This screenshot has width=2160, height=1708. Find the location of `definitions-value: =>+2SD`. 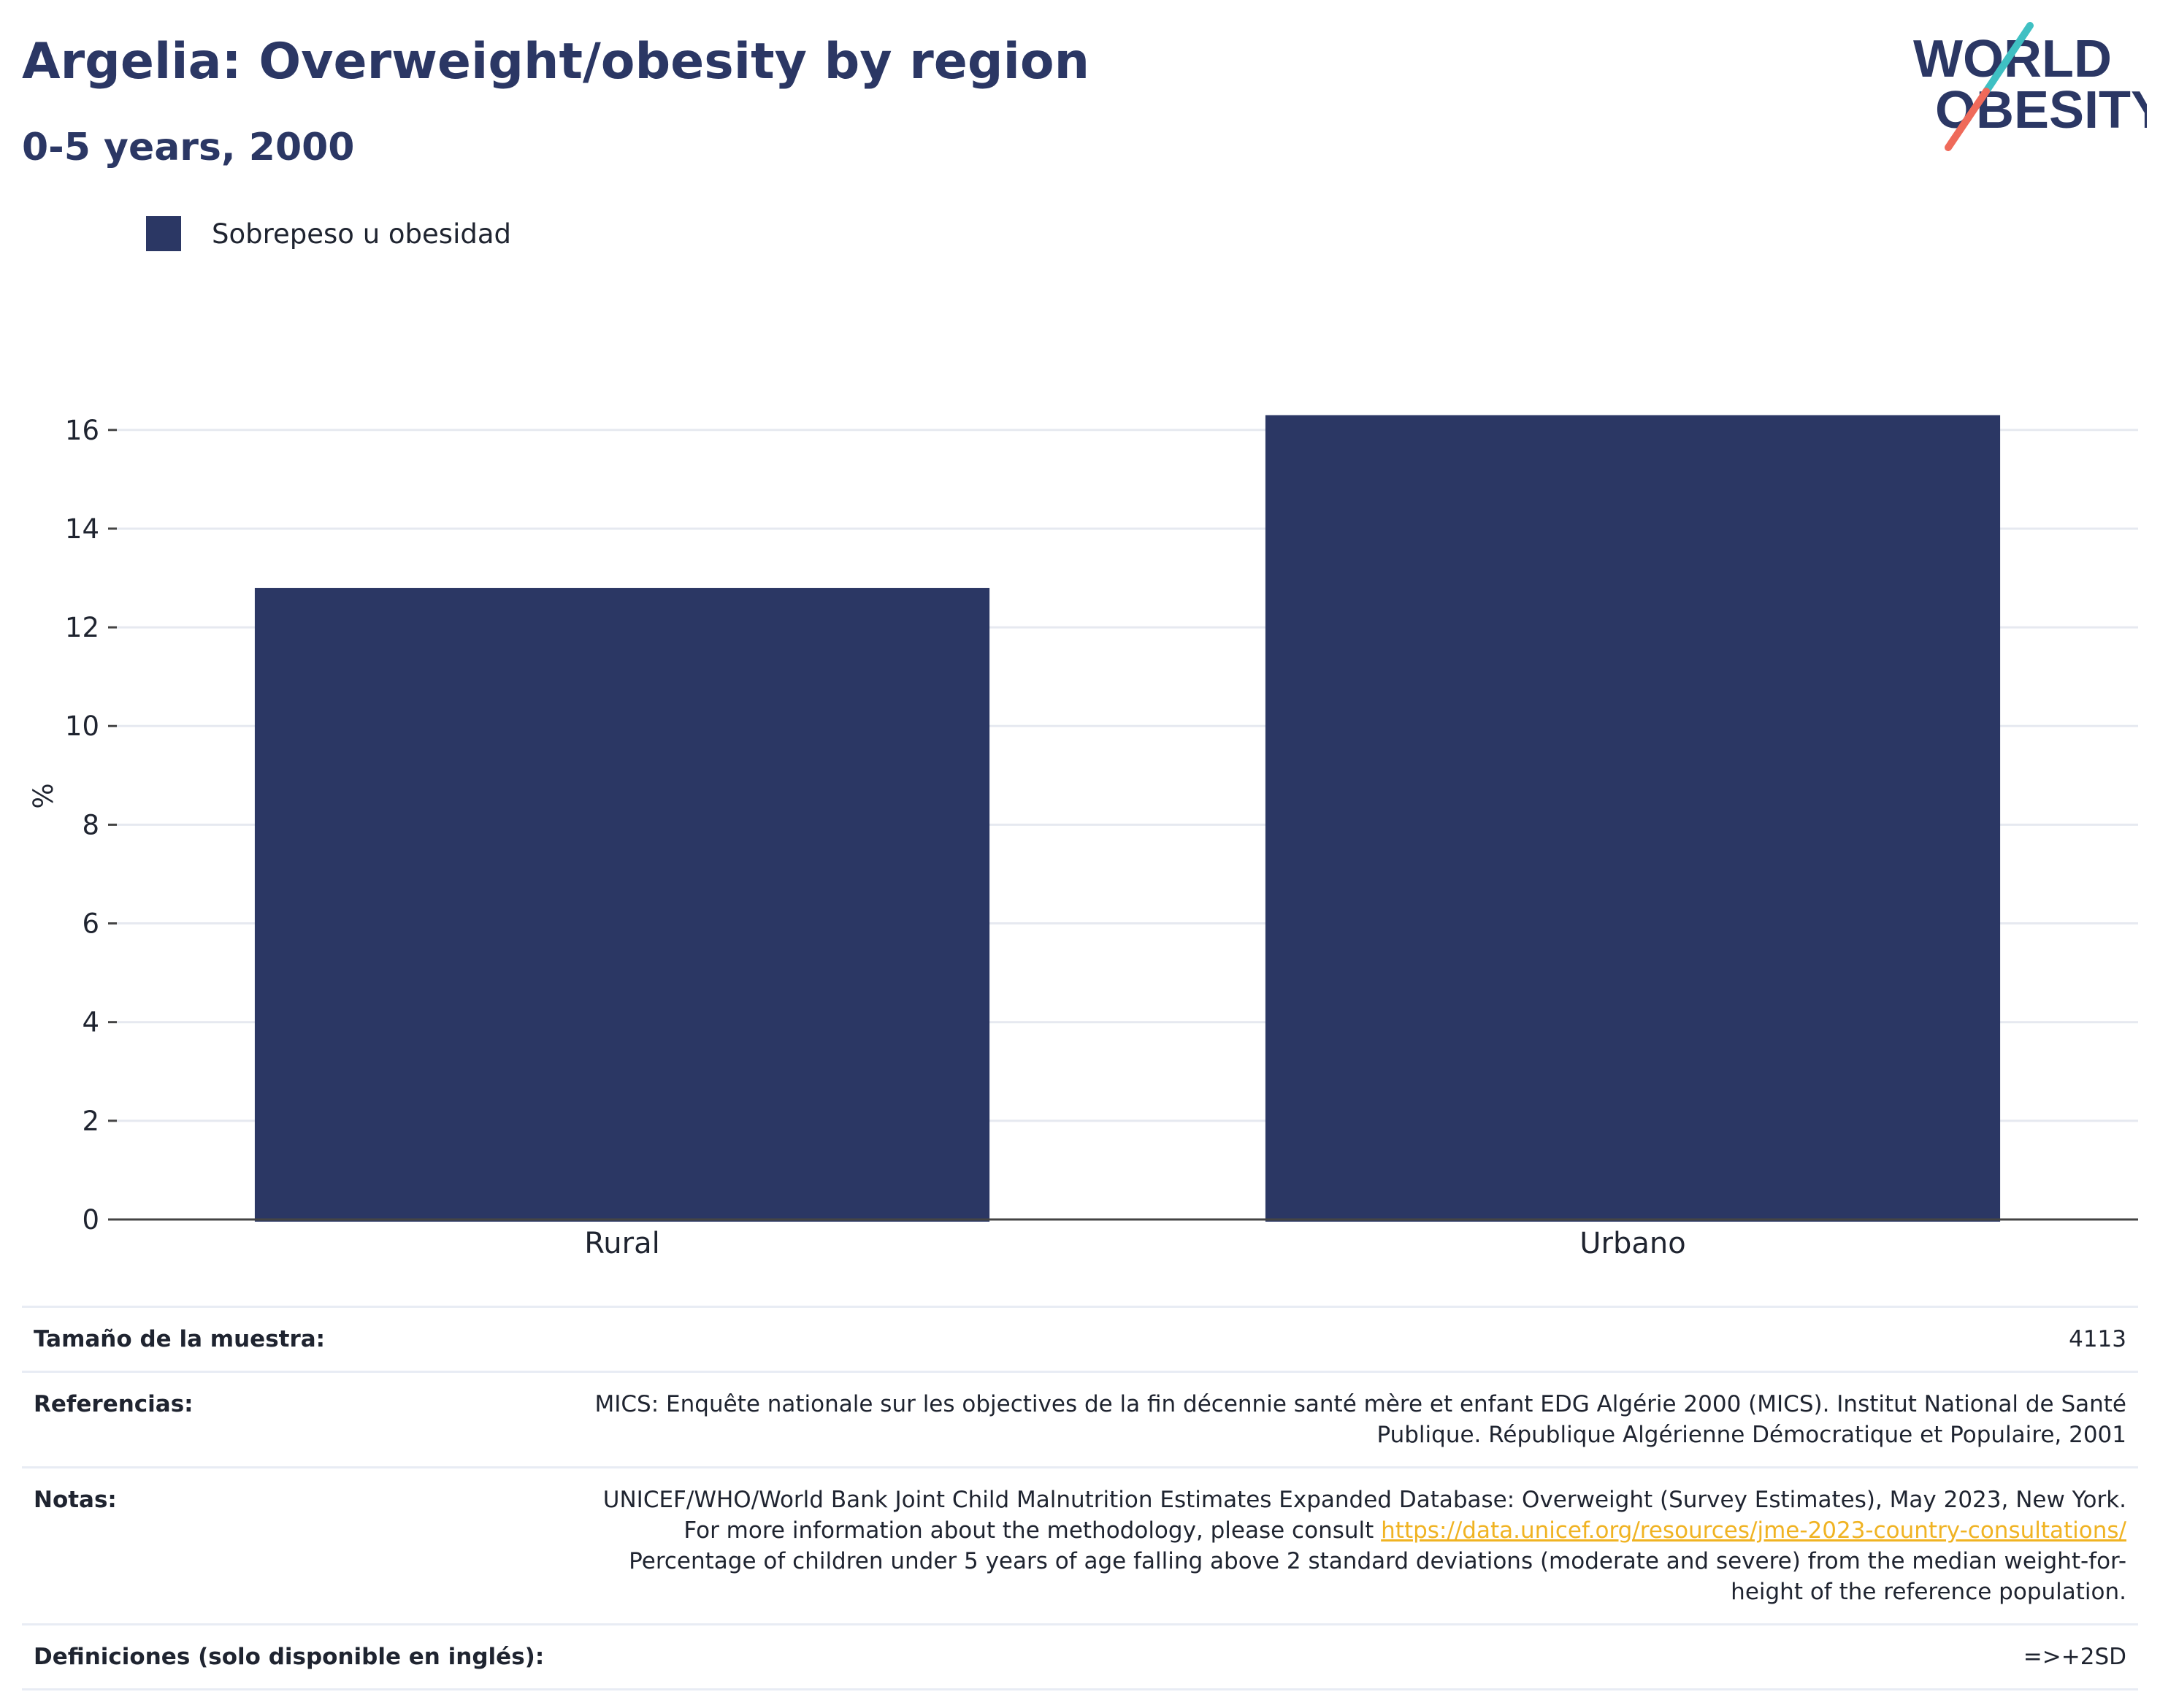

definitions-value: =>+2SD is located at coordinates (1347, 1656).